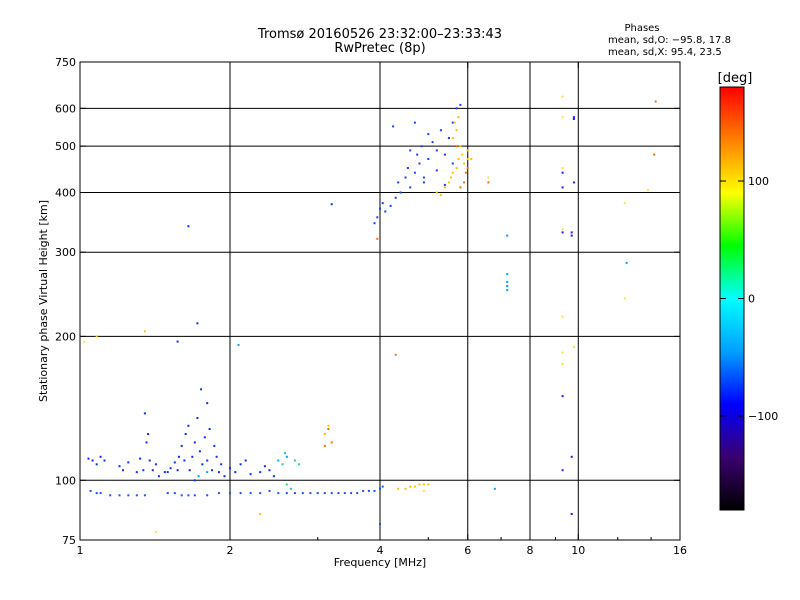 The height and width of the screenshot is (600, 800). Describe the element at coordinates (669, 40) in the screenshot. I see `phases-o-line: mean, sd,O: −95.8, 17.8` at that location.